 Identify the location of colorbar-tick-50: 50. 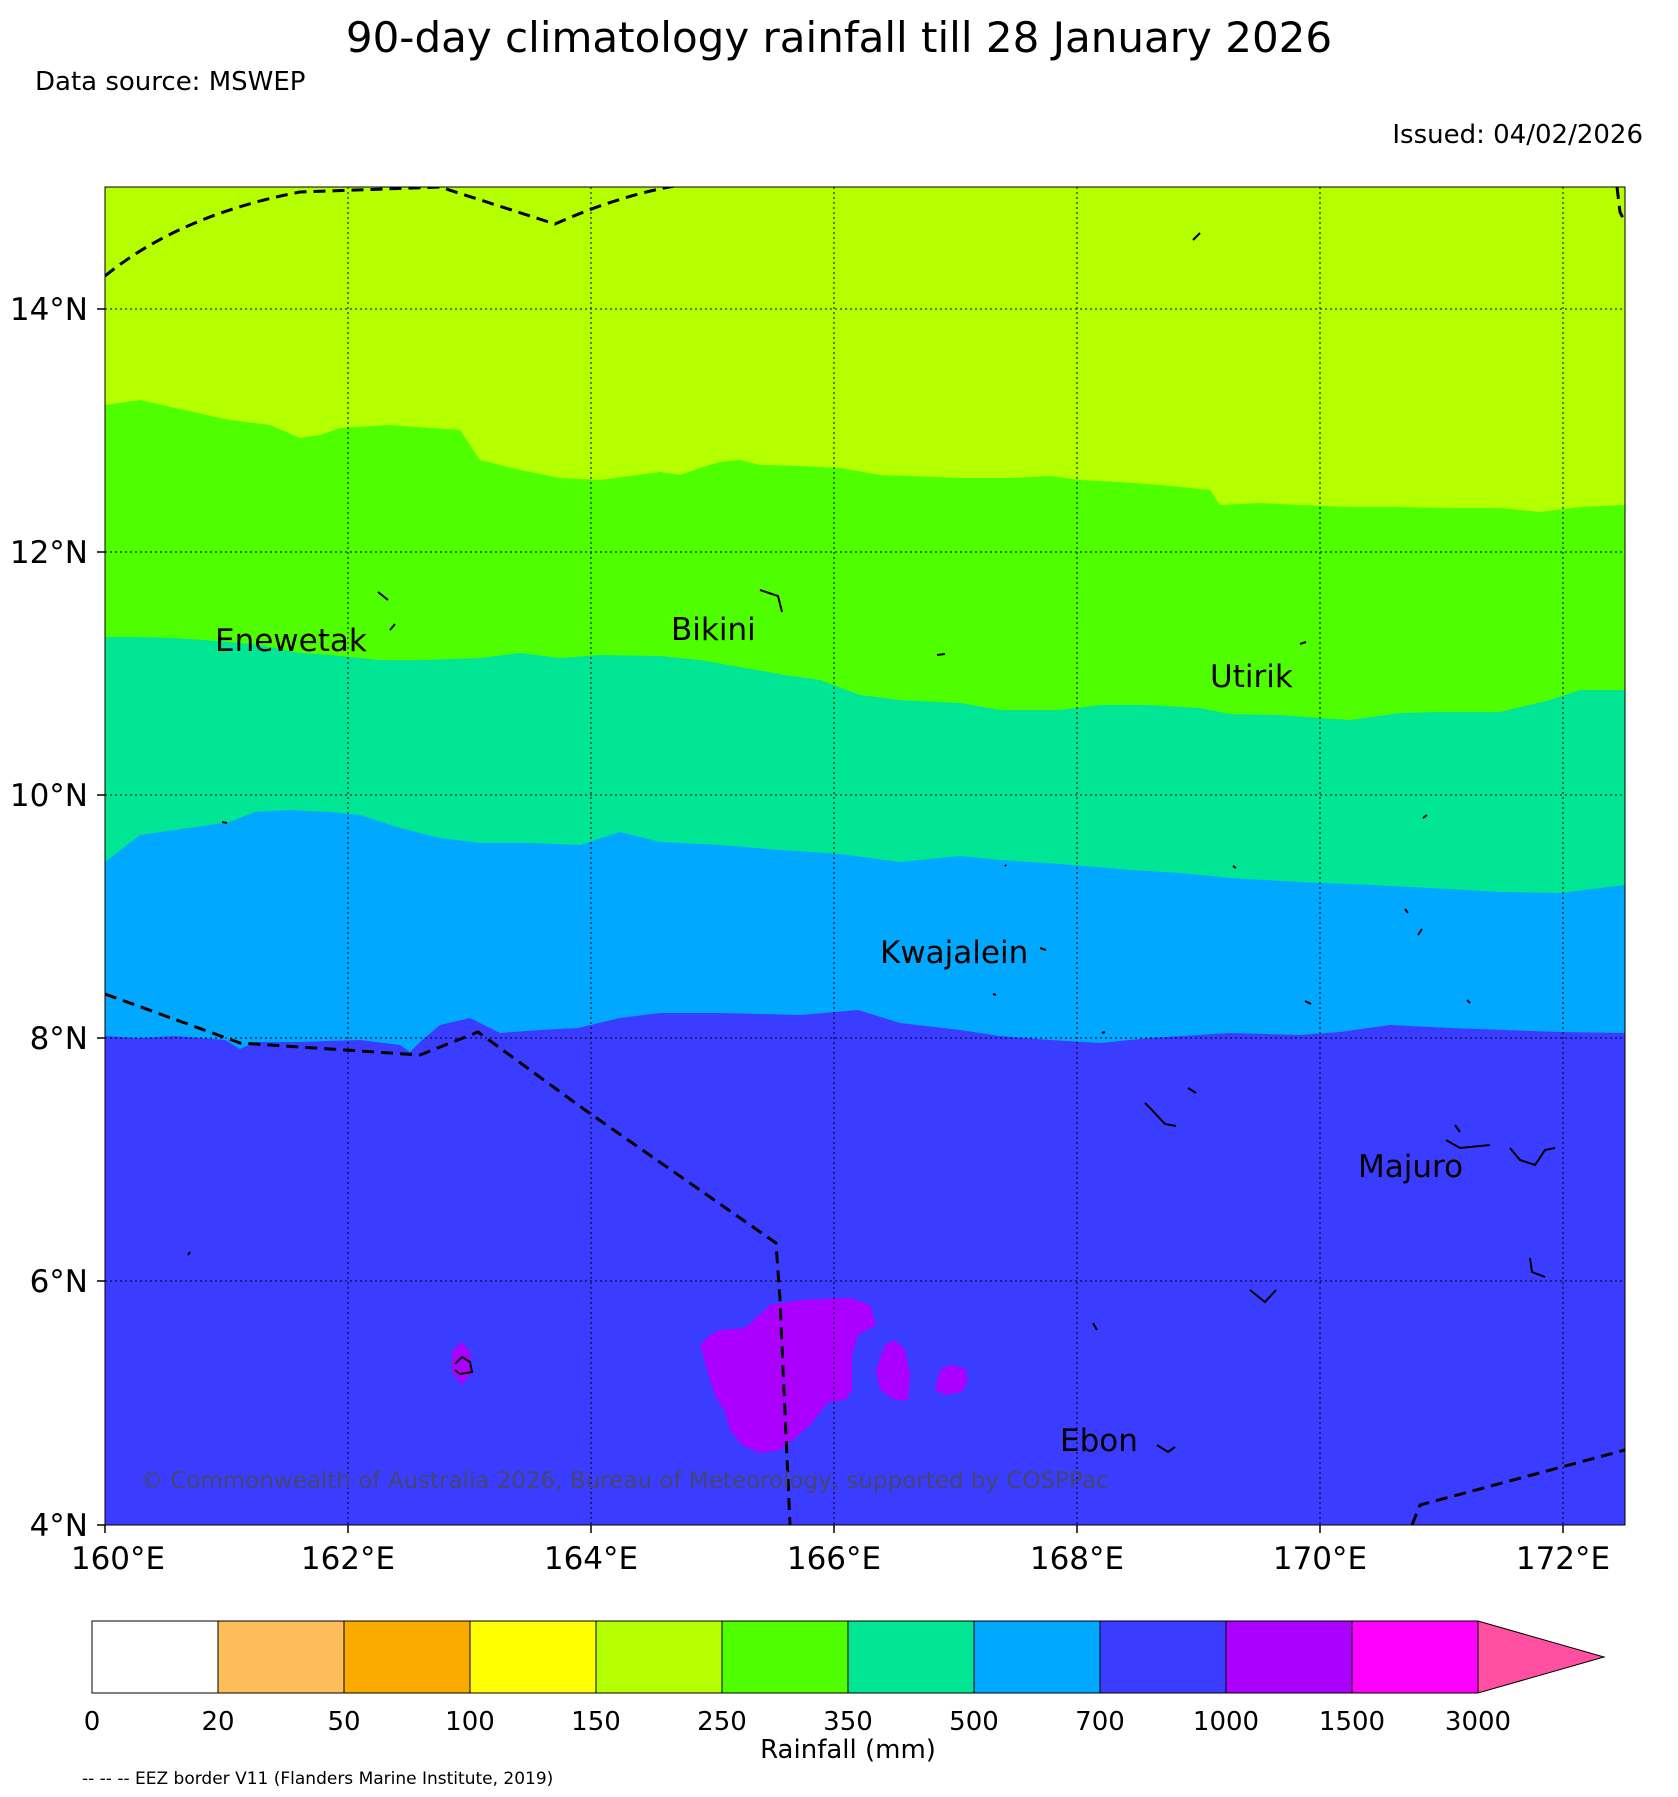
(343, 1722).